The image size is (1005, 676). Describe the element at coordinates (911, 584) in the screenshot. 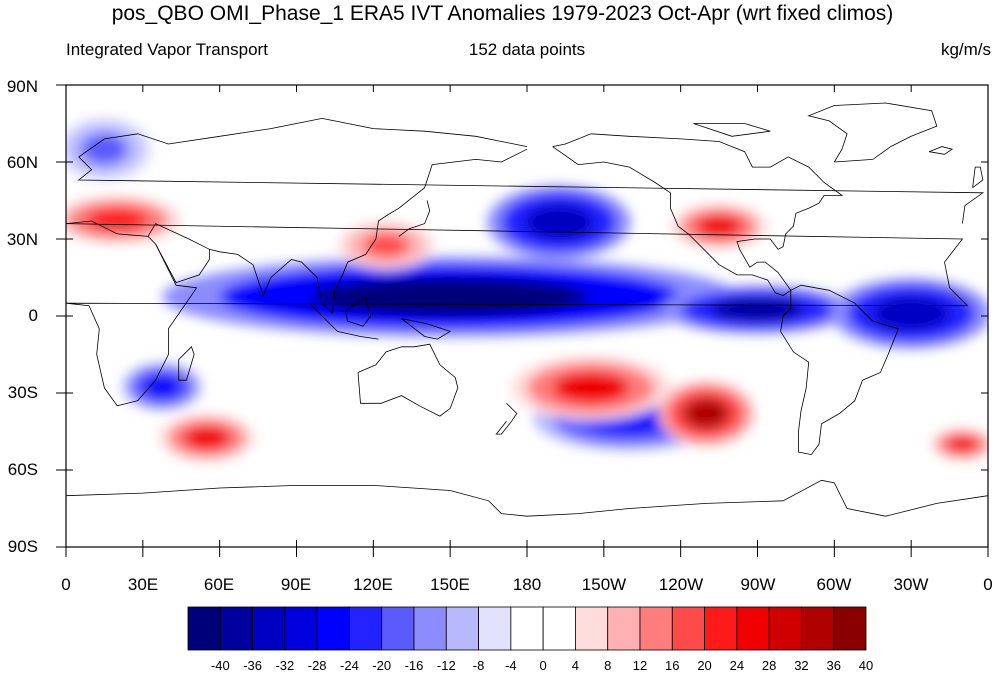

I see `lon-label-30w: 30W` at that location.